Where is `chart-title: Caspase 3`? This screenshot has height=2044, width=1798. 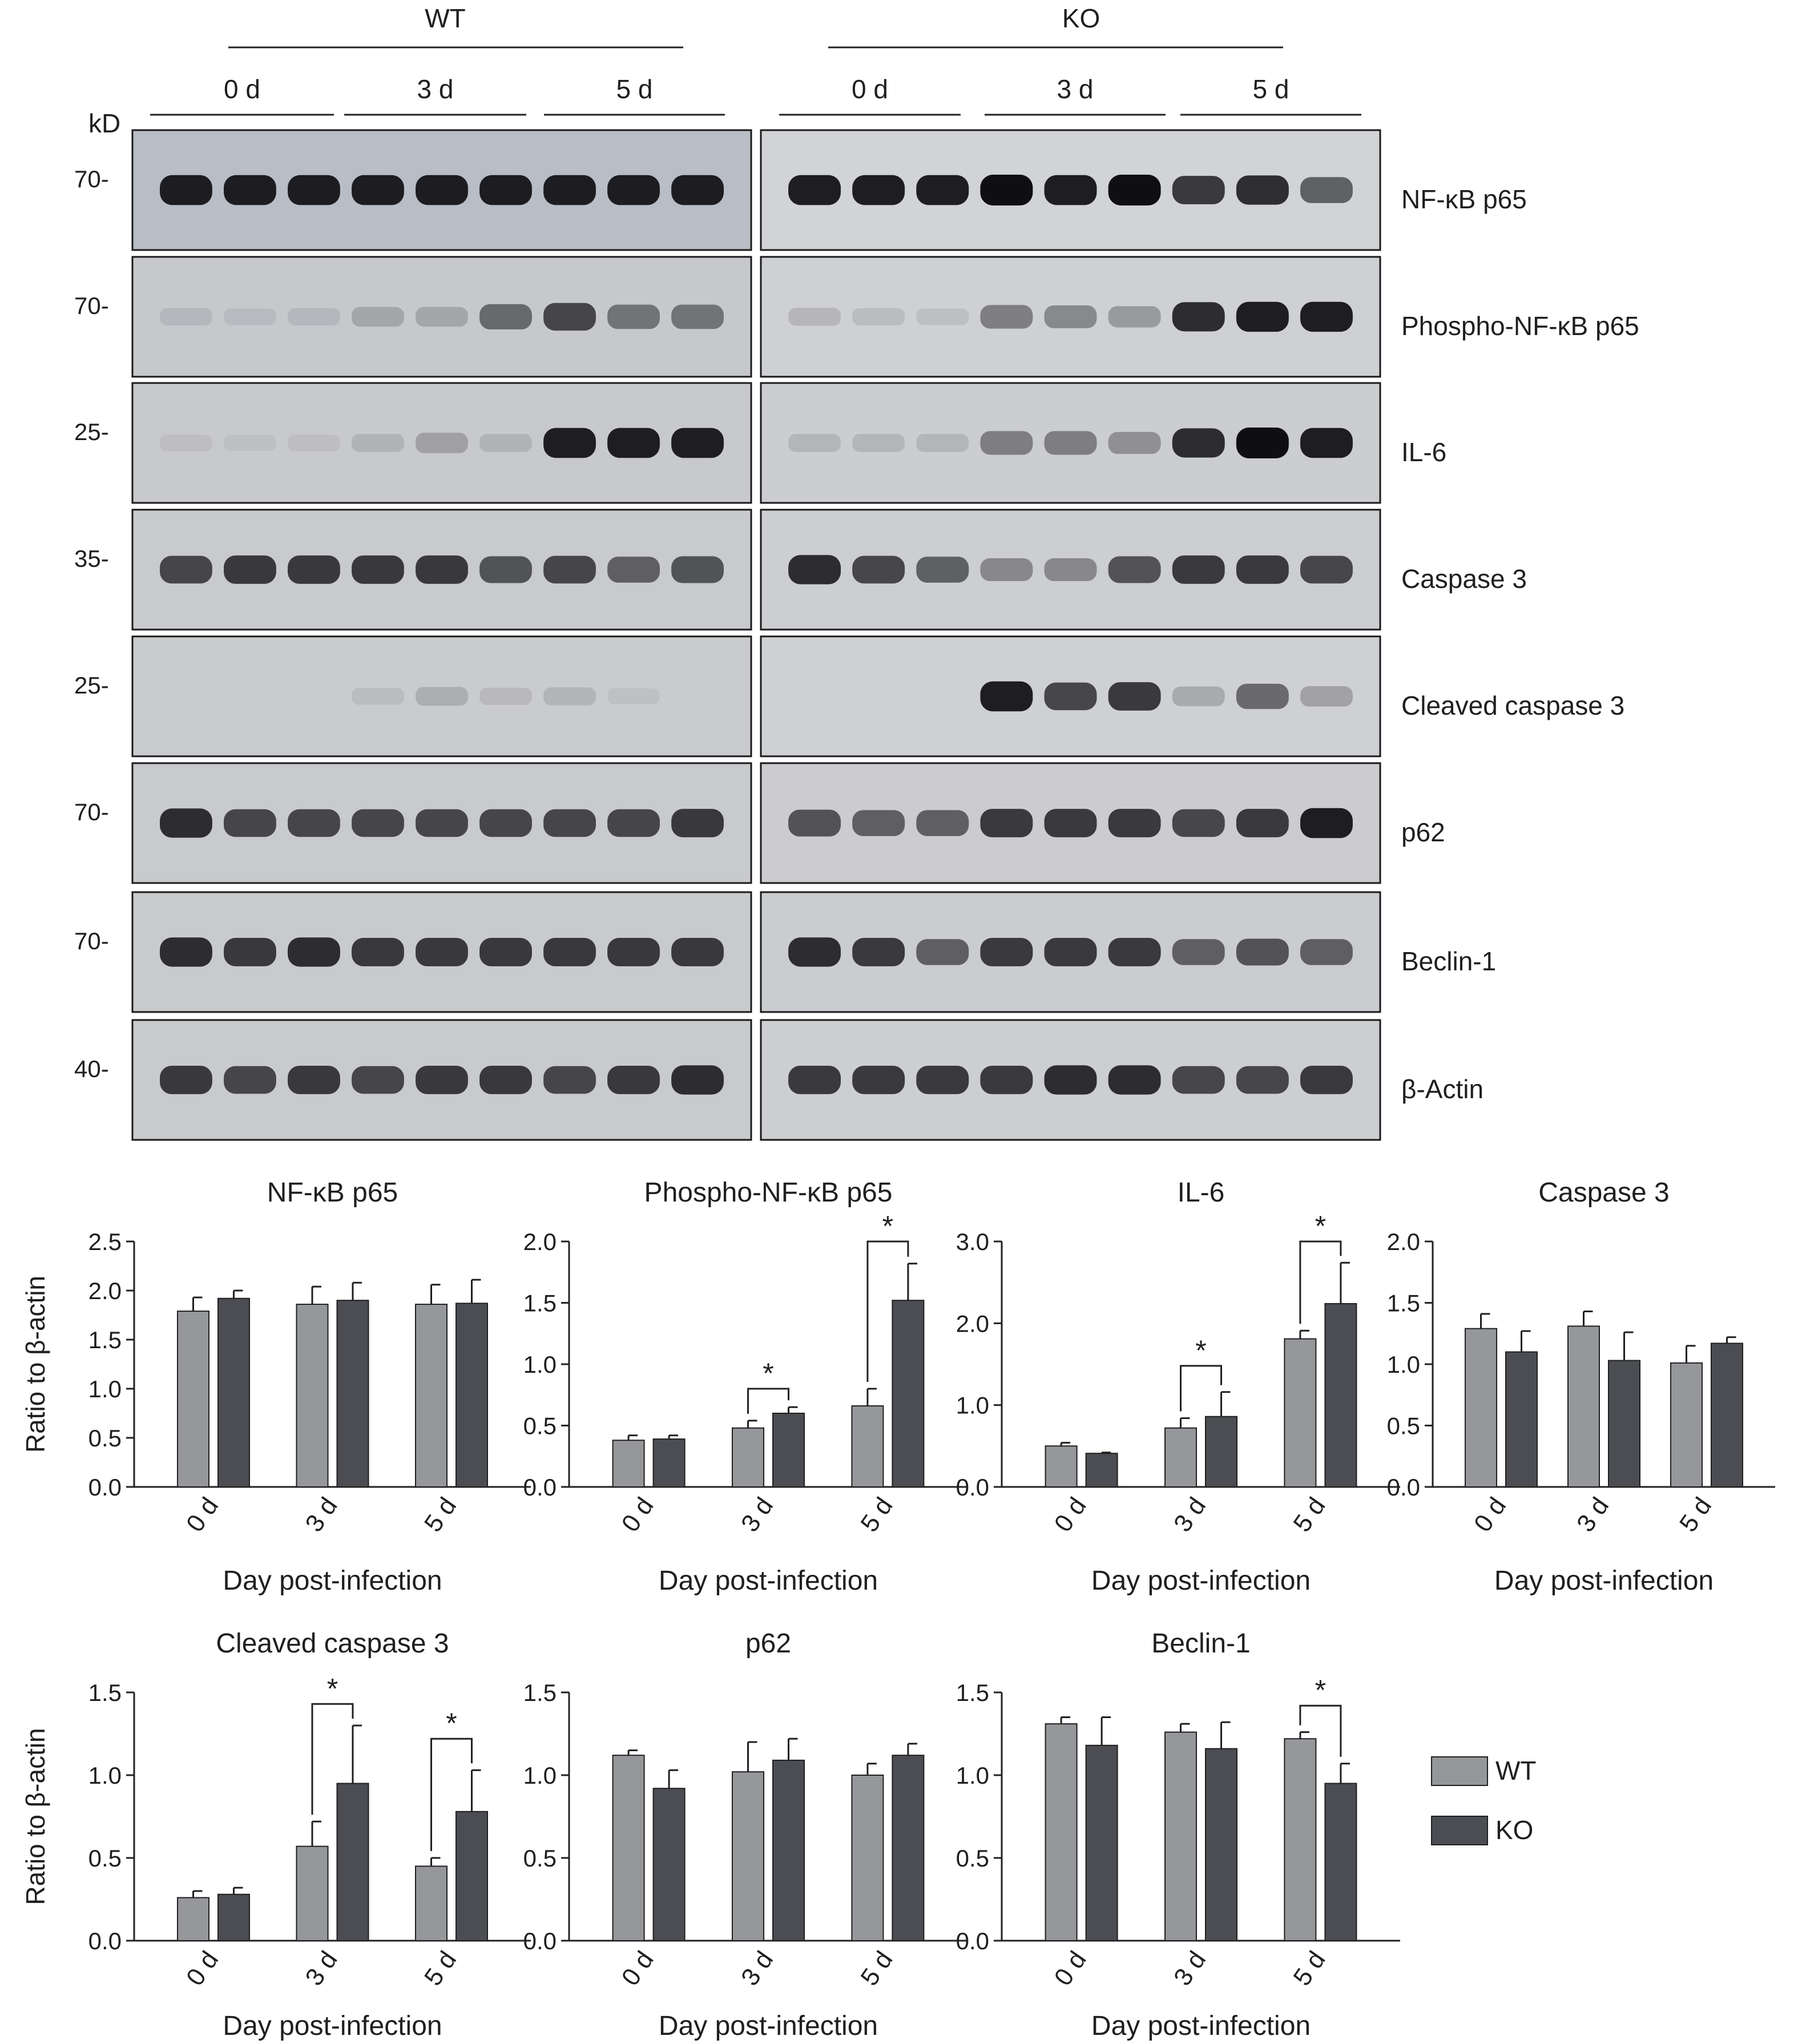 chart-title: Caspase 3 is located at coordinates (1603, 1193).